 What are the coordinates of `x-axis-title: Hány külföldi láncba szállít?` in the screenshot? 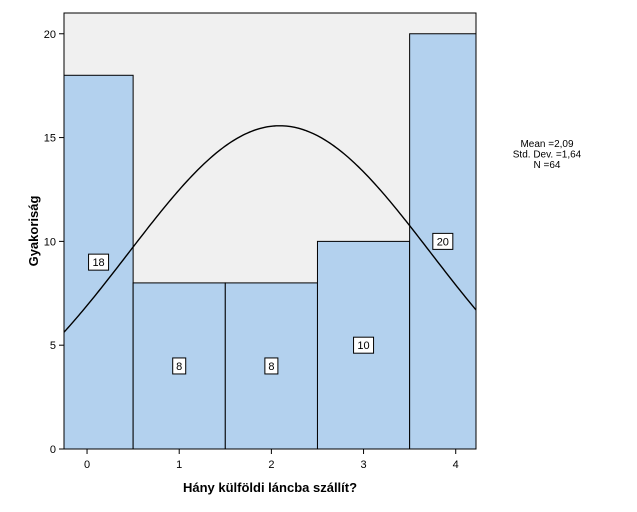 It's located at (270, 487).